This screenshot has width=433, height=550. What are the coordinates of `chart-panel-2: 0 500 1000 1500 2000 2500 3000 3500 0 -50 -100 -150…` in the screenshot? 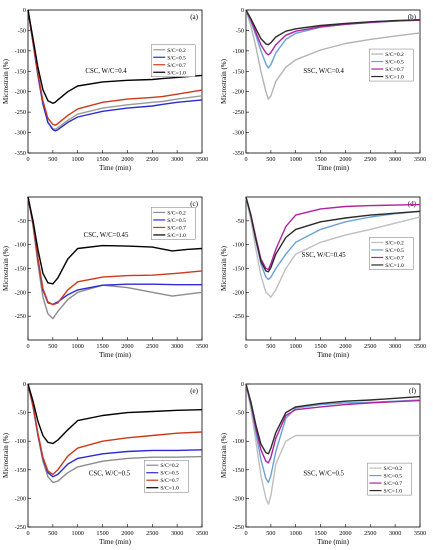 It's located at (323, 89).